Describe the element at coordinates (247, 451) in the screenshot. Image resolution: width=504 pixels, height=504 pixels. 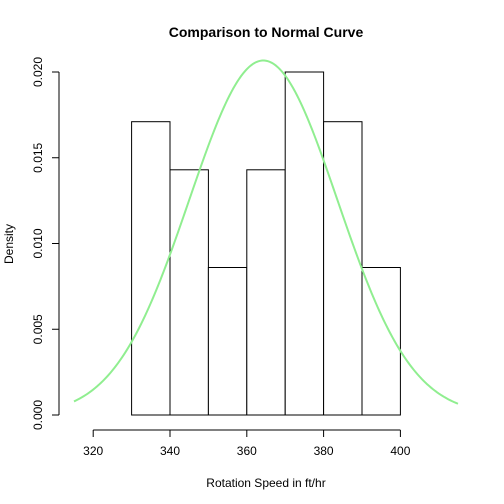
I see `x-tick-label-2: 360` at that location.